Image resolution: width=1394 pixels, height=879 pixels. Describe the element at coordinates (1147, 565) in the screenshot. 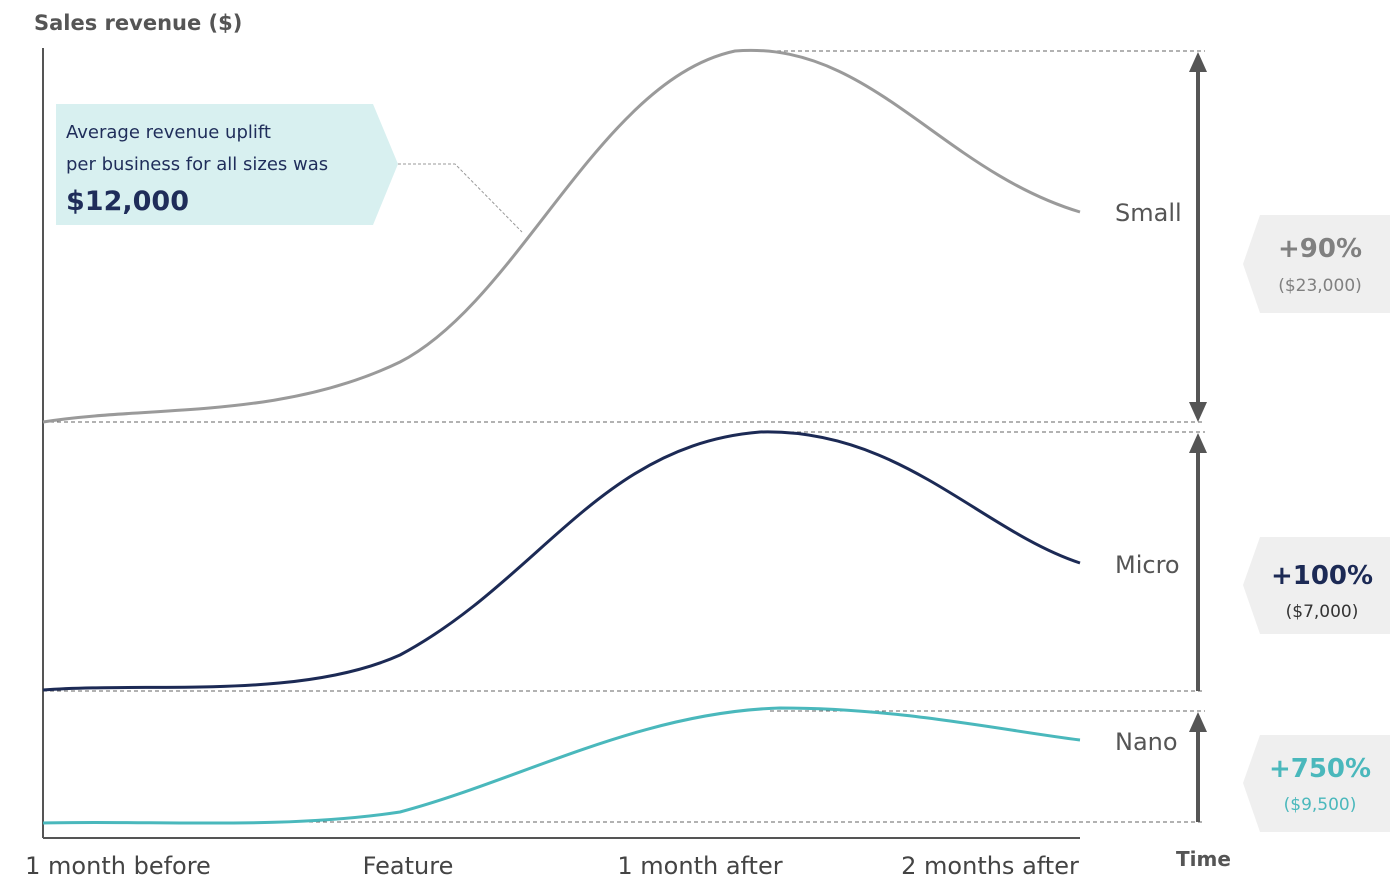

I see `series-label-micro: Micro` at that location.